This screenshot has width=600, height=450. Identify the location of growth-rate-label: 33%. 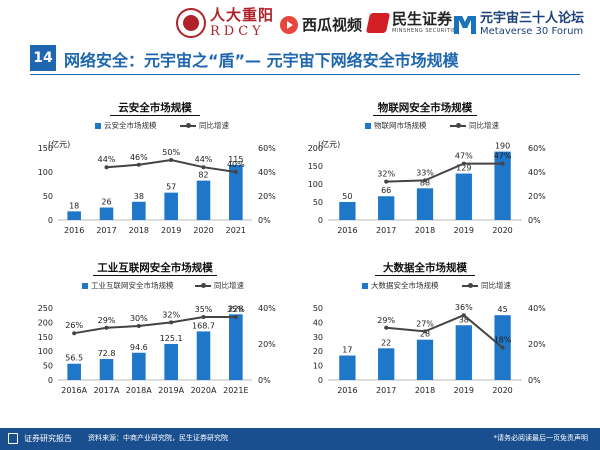
(425, 172).